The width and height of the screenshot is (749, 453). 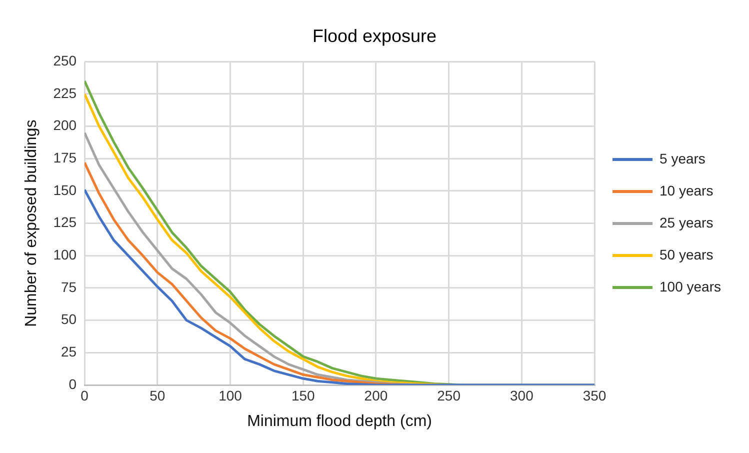 I want to click on y-tick-label: 150, so click(x=65, y=190).